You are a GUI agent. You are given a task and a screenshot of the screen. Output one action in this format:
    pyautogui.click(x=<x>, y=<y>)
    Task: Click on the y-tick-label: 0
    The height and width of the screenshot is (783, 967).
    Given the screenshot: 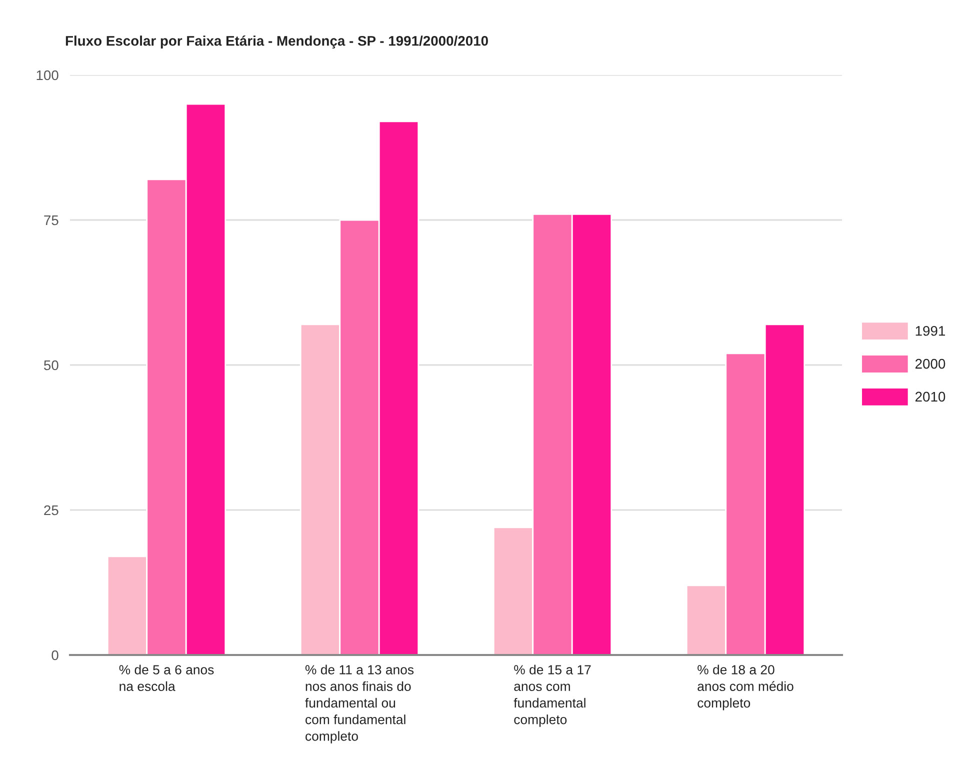 What is the action you would take?
    pyautogui.click(x=55, y=655)
    